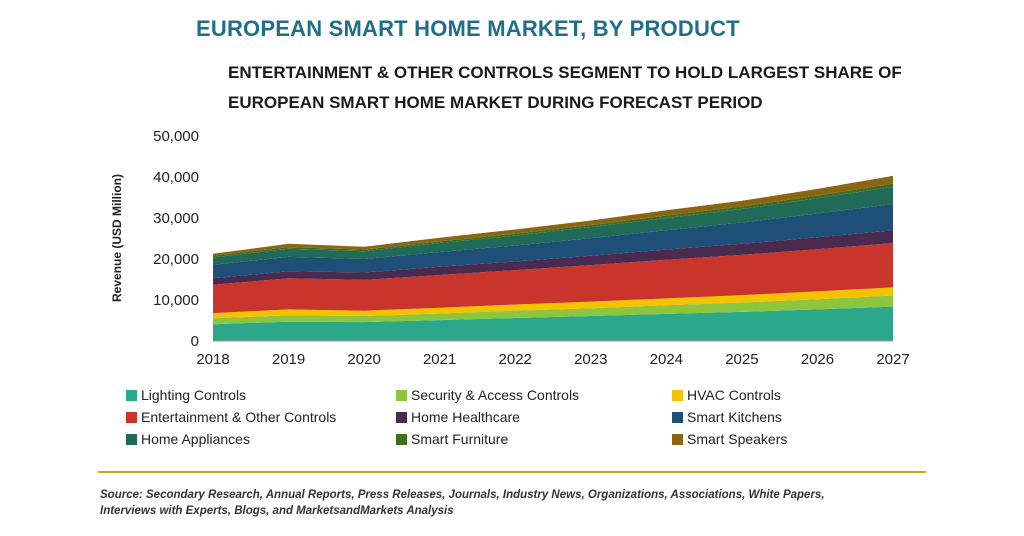 Image resolution: width=1024 pixels, height=536 pixels. I want to click on y-tick-label: 50,000, so click(176, 136).